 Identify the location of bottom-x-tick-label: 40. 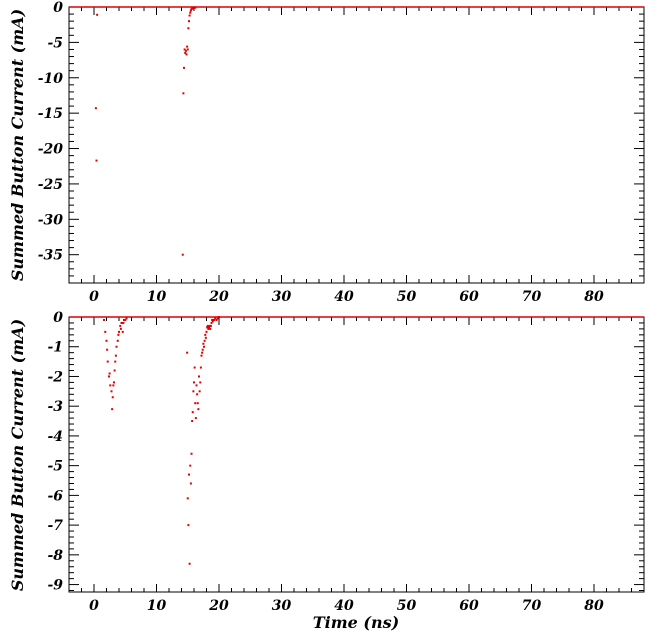
(344, 606).